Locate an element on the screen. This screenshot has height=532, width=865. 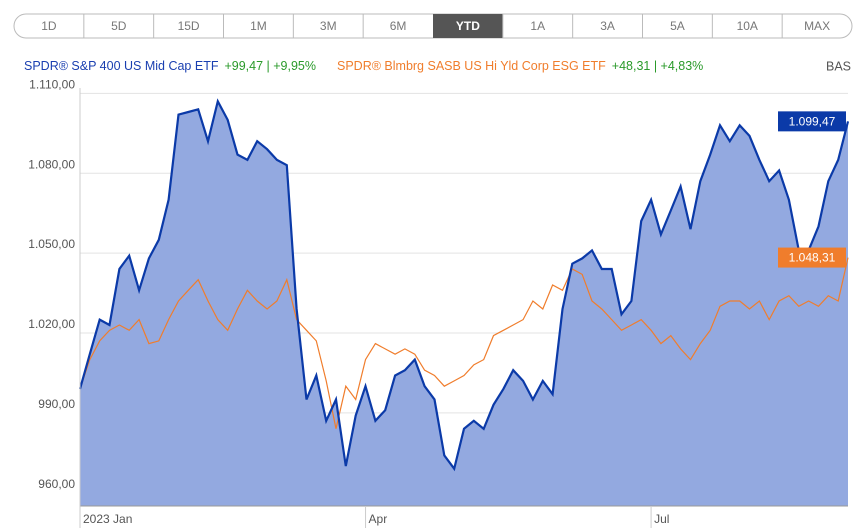
x-tick-label: Apr is located at coordinates (378, 519).